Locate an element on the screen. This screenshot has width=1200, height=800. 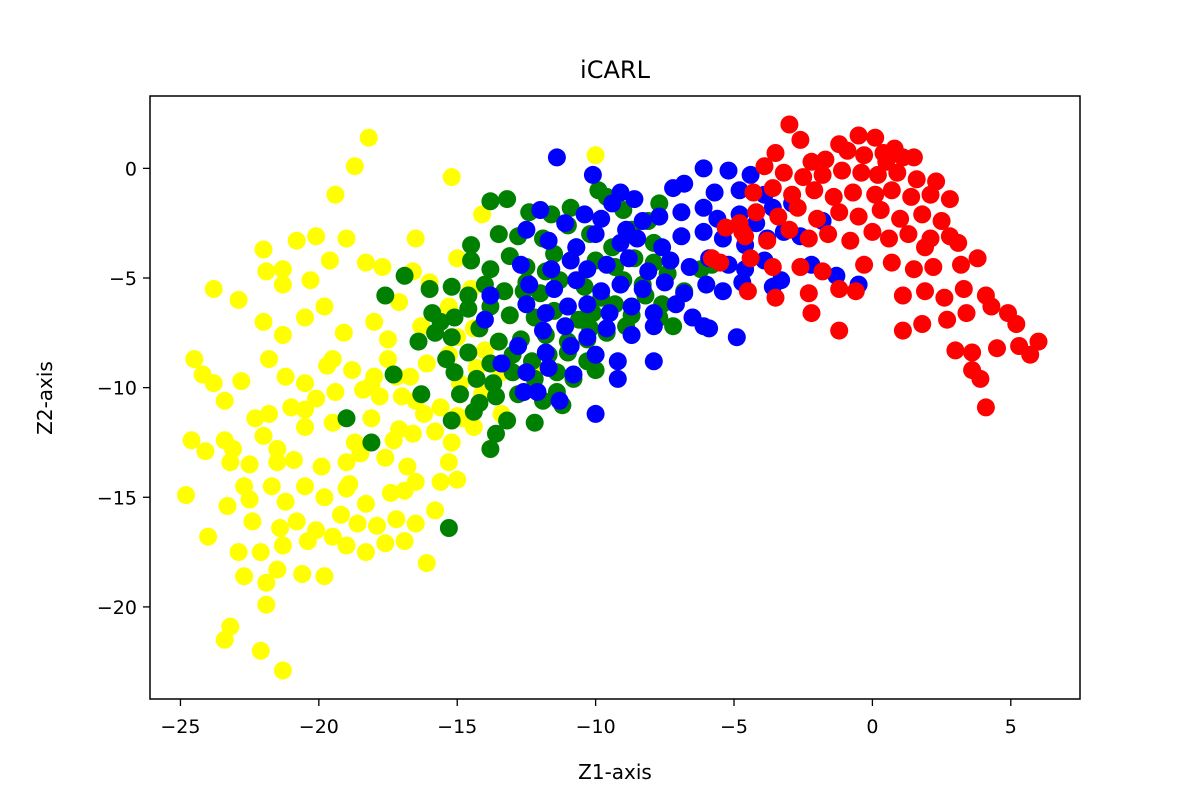
x-tick-label: −25 is located at coordinates (180, 727).